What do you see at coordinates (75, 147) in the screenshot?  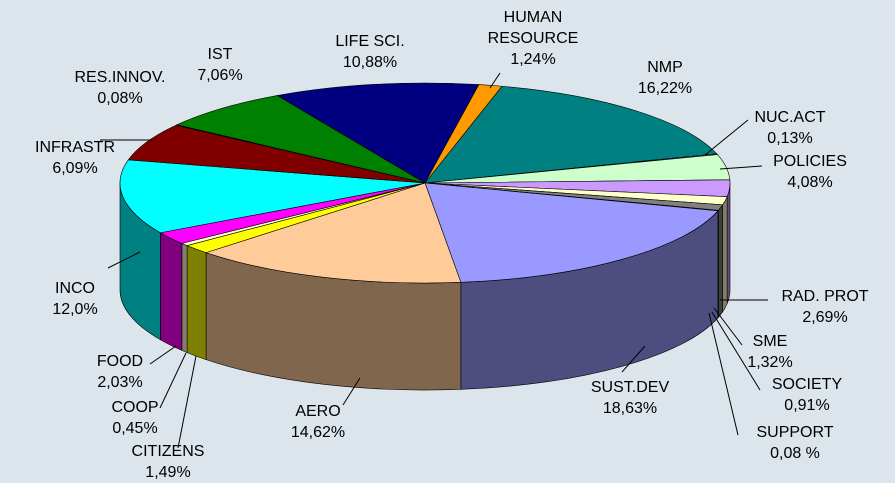 I see `slice-name: INFRASTR` at bounding box center [75, 147].